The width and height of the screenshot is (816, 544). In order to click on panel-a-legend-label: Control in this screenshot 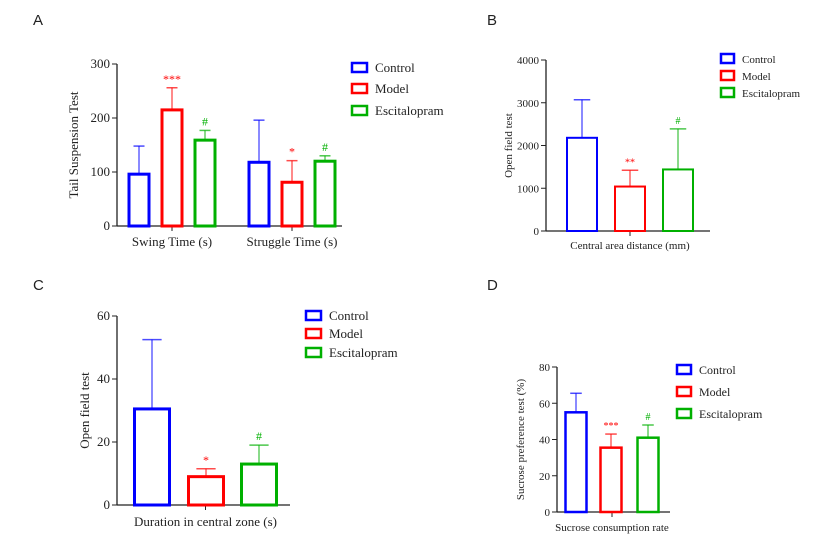, I will do `click(395, 67)`.